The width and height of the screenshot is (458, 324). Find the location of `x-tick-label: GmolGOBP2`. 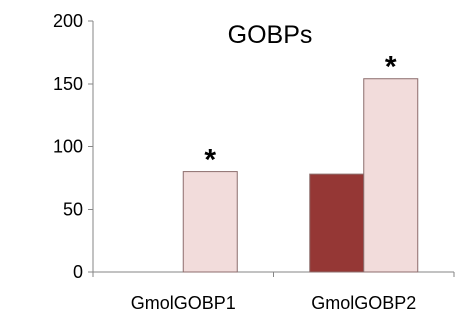

x-tick-label: GmolGOBP2 is located at coordinates (363, 303).